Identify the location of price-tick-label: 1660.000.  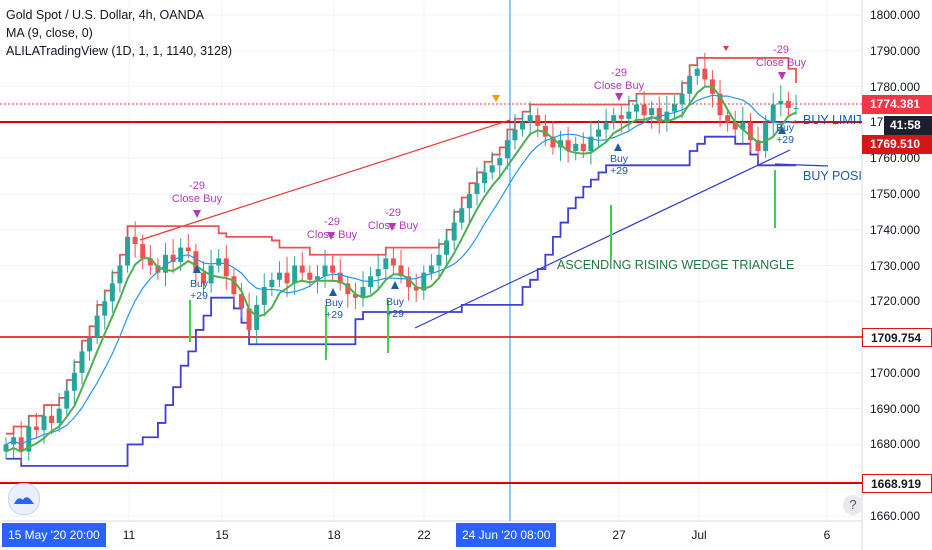
(895, 516).